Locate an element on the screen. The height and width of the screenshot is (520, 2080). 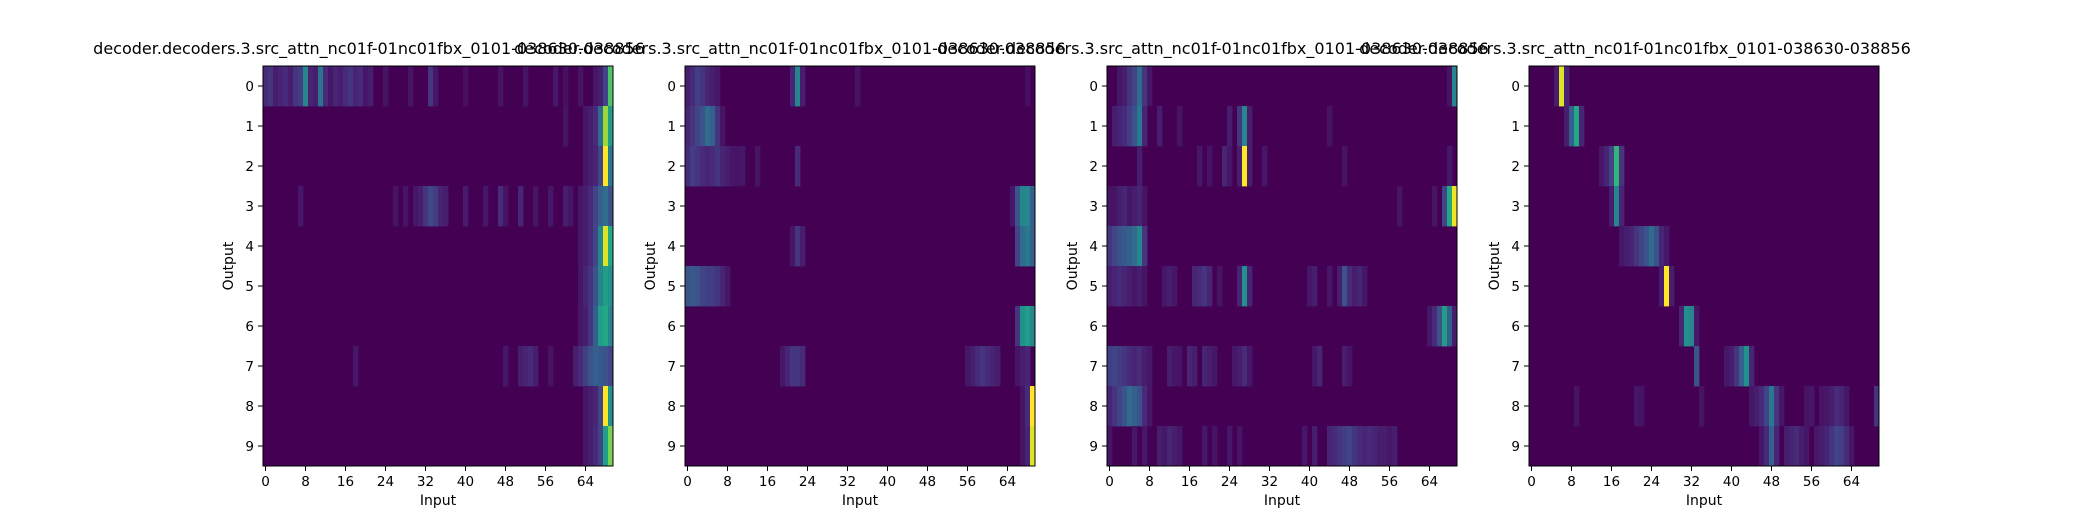
x-tick-label: 64 is located at coordinates (1851, 482).